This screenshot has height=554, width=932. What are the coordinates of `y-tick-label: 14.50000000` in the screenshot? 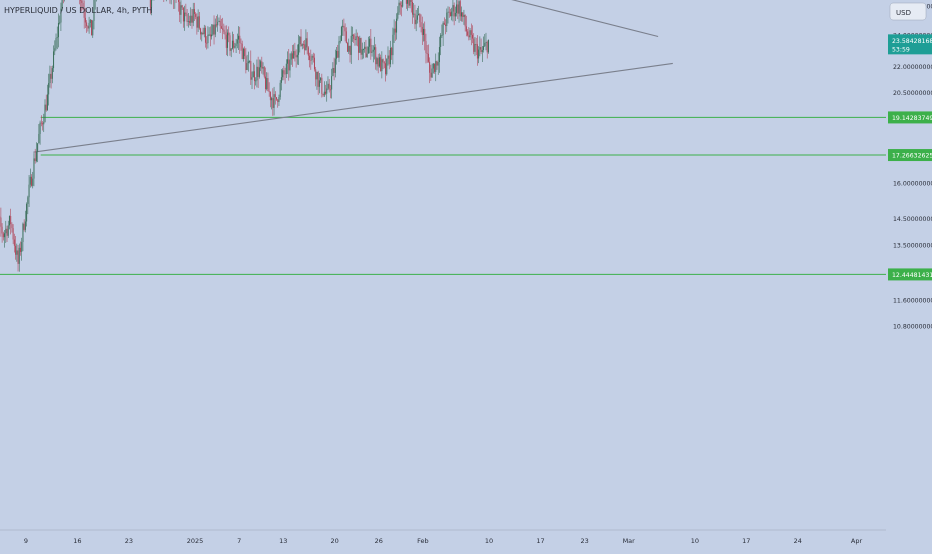 It's located at (912, 219).